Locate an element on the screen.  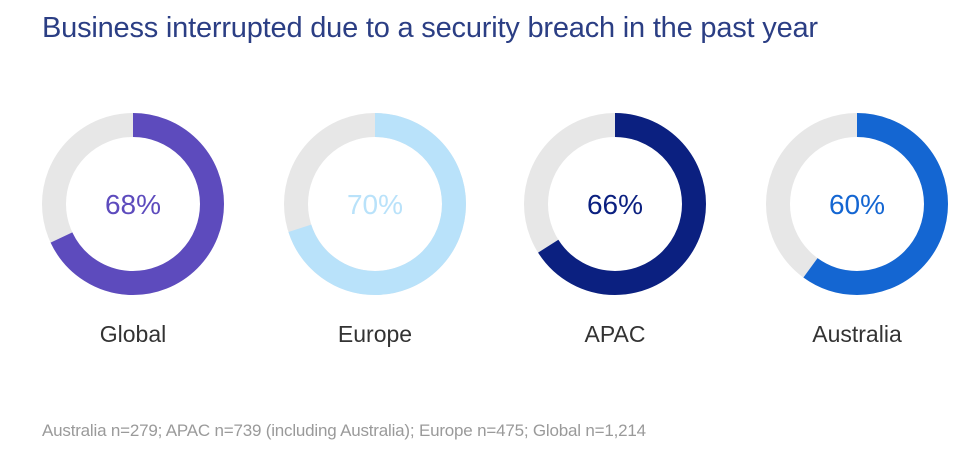
donut-value-global: 68% is located at coordinates (133, 204).